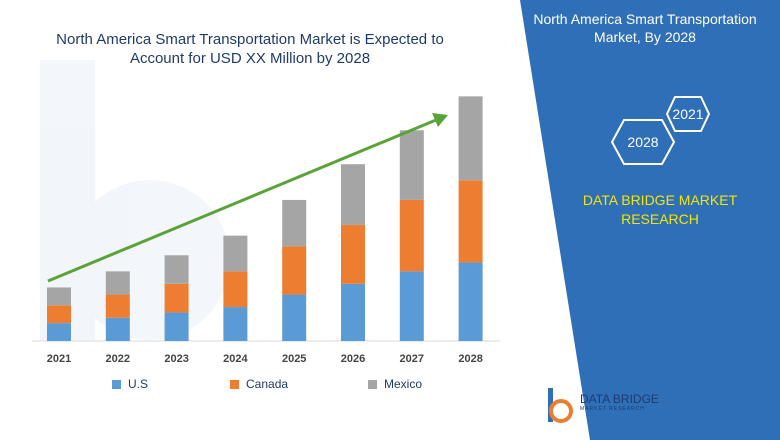 The height and width of the screenshot is (440, 780). What do you see at coordinates (353, 312) in the screenshot?
I see `bar-u-s-2026` at bounding box center [353, 312].